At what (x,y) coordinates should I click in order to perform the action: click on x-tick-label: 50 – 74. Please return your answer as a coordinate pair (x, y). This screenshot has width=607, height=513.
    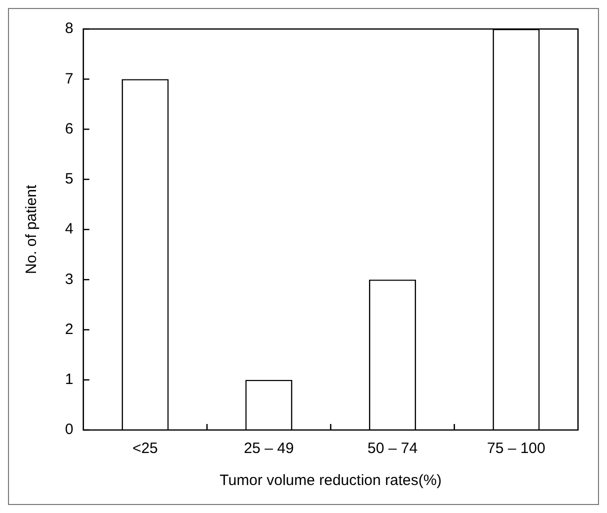
    Looking at the image, I should click on (392, 449).